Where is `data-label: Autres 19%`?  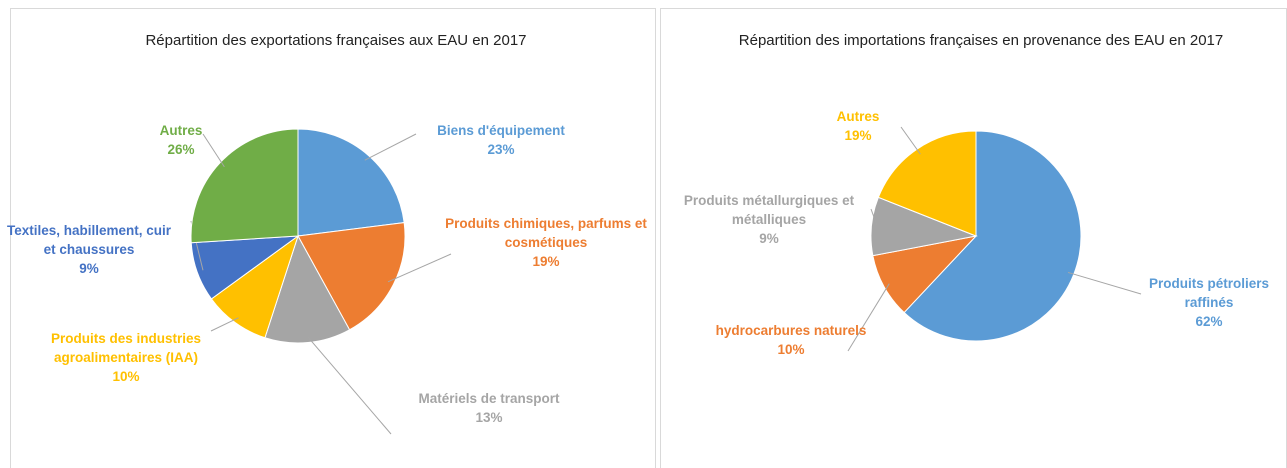
data-label: Autres 19% is located at coordinates (858, 126).